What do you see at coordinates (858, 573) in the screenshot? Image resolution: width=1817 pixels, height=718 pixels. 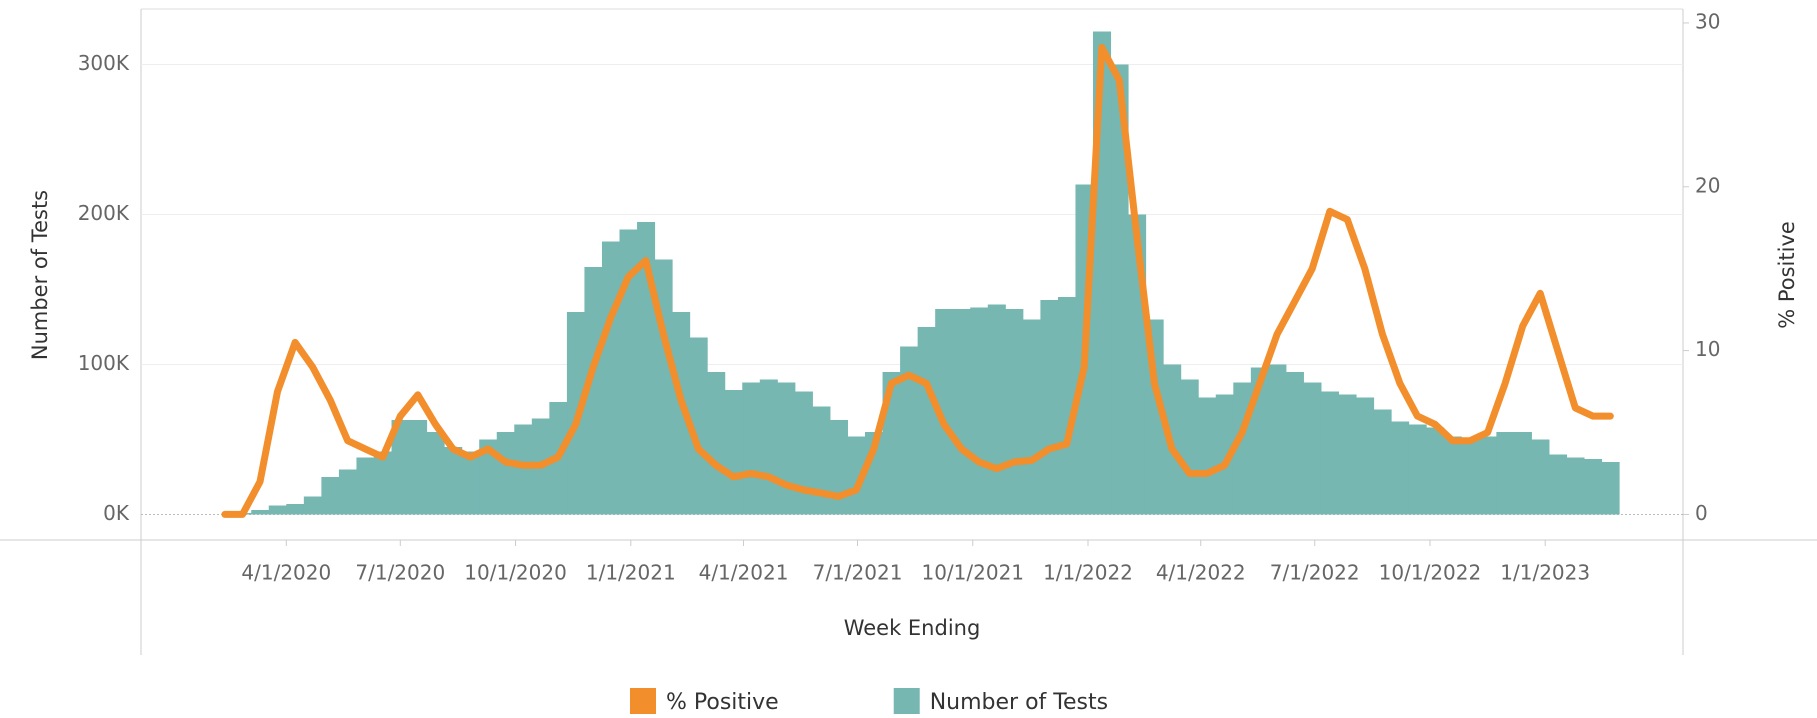 I see `x-tick-label: 7/1/2021` at bounding box center [858, 573].